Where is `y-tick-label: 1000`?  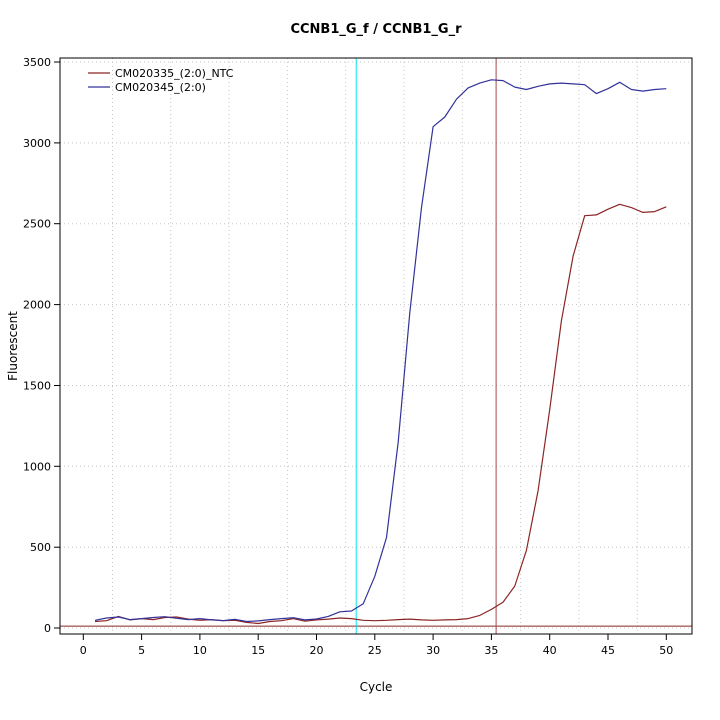 y-tick-label: 1000 is located at coordinates (37, 466).